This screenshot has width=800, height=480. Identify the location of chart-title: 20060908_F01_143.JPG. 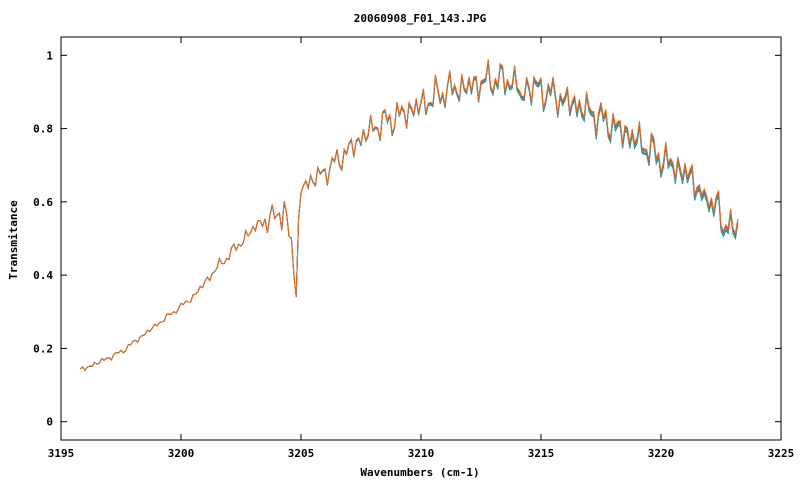
(420, 18).